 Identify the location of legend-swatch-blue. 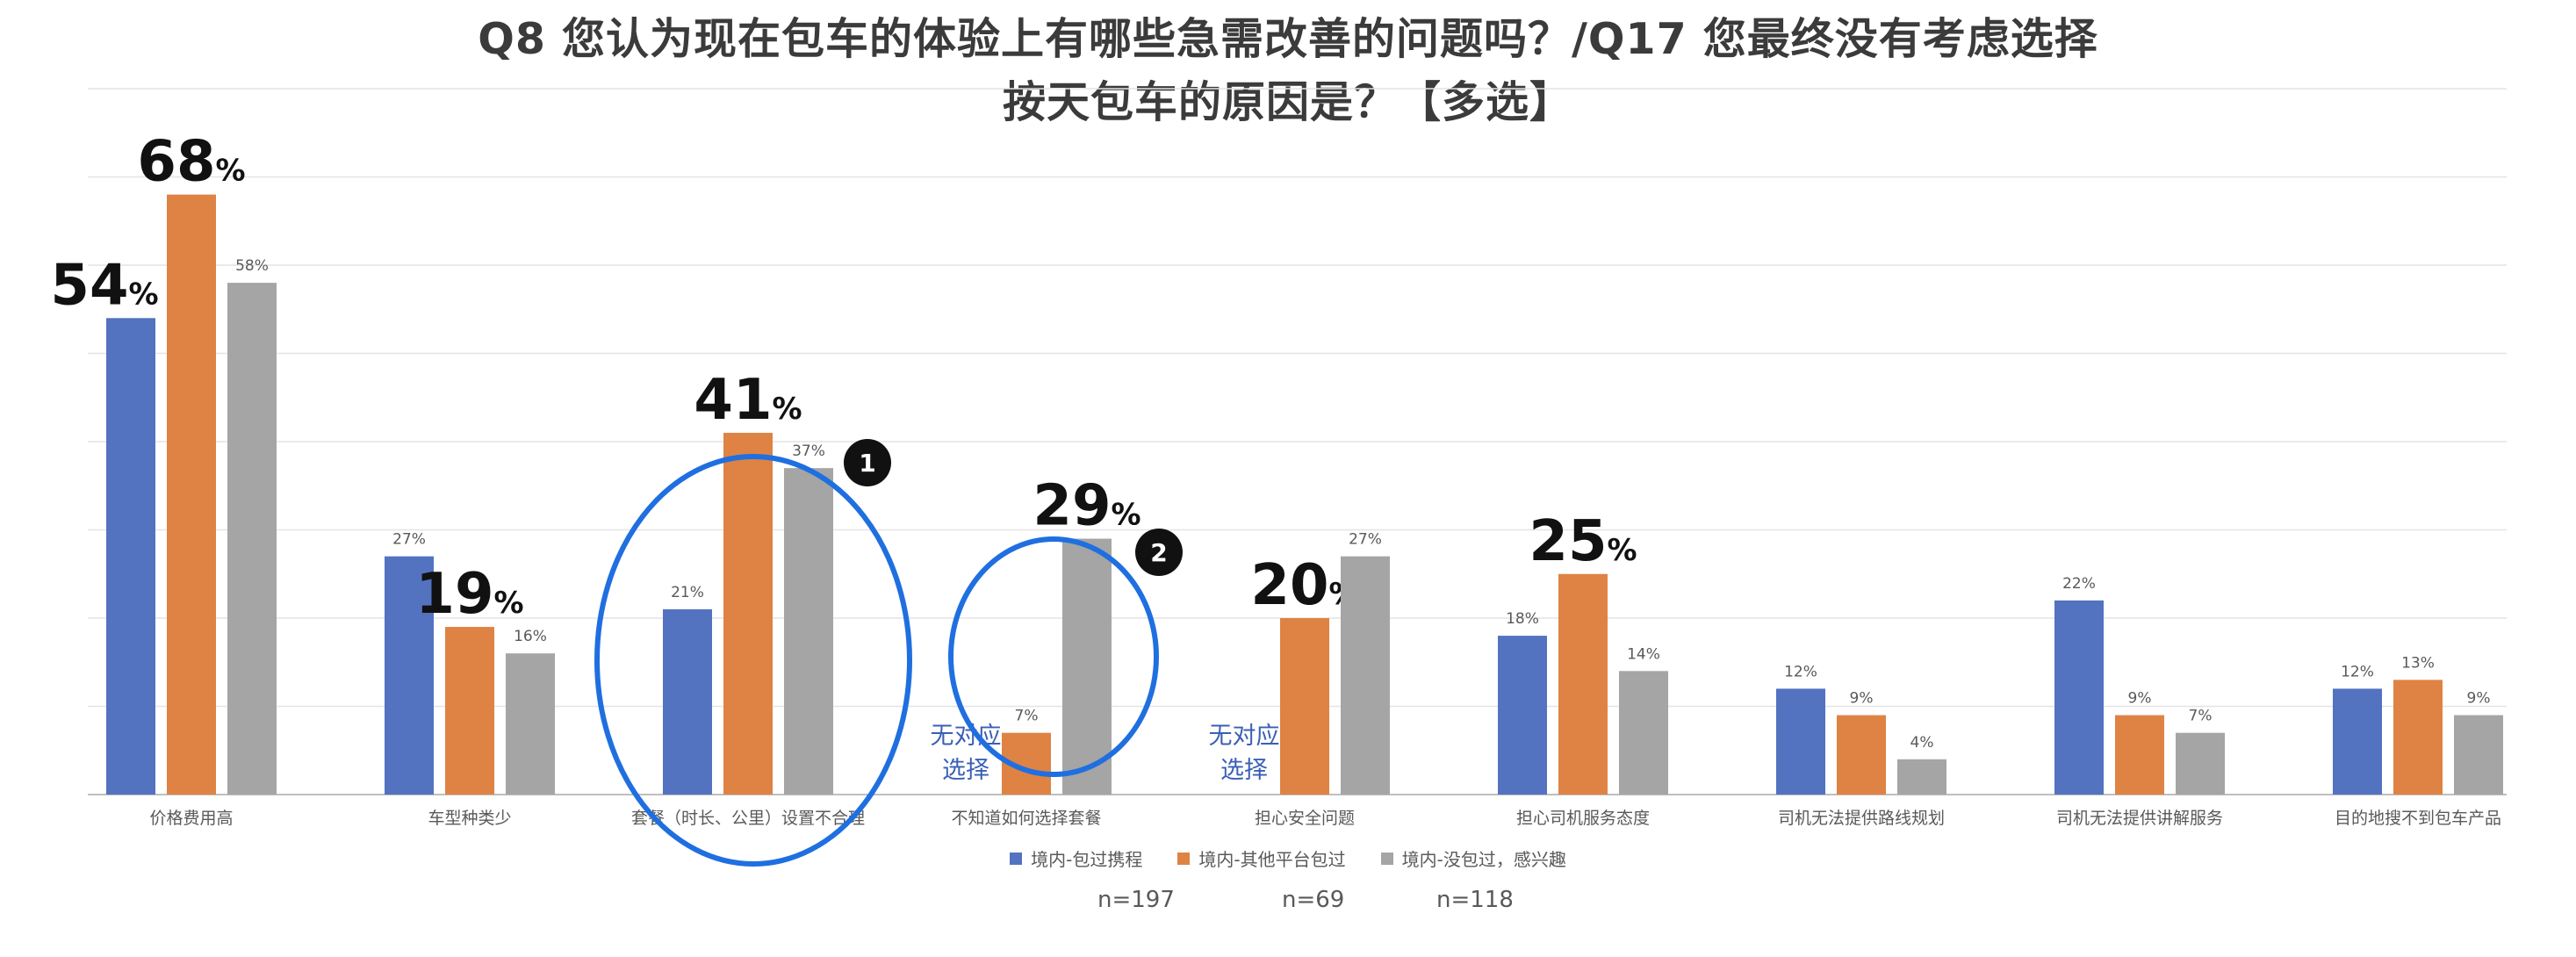
(1016, 859).